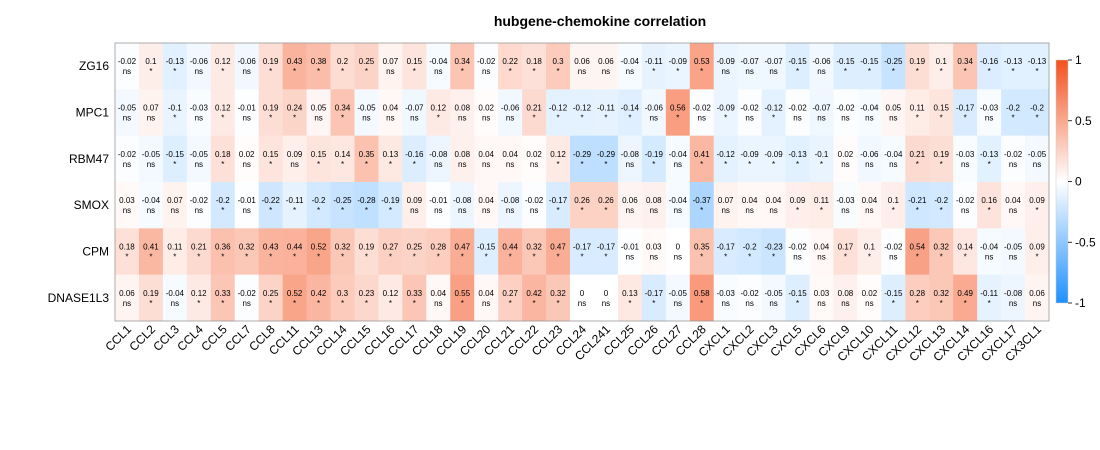  What do you see at coordinates (295, 247) in the screenshot?
I see `cell-value-label: 0.44` at bounding box center [295, 247].